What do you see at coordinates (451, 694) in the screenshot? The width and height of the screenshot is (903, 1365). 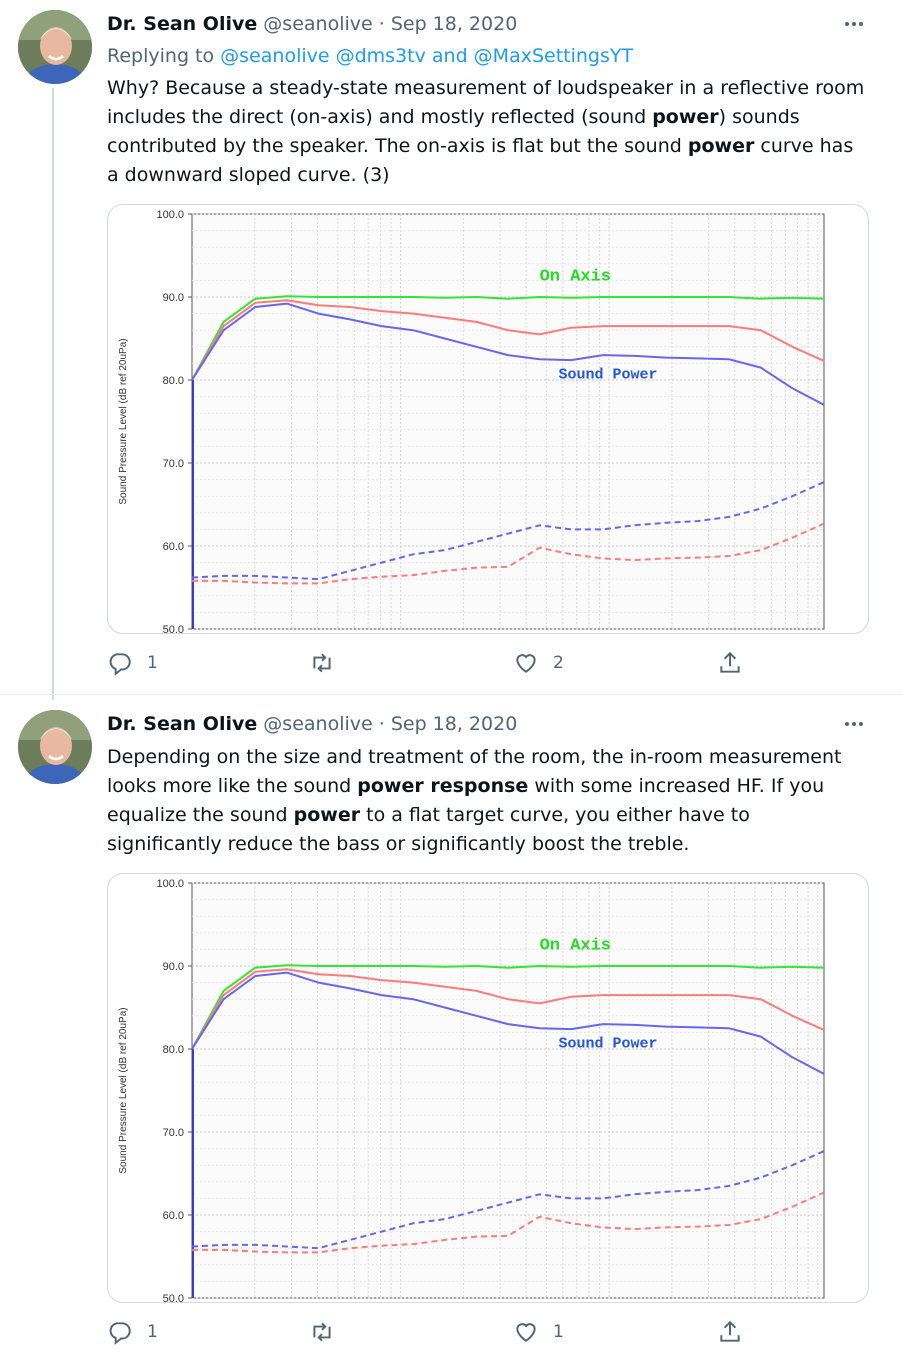 I see `tweet-divider` at bounding box center [451, 694].